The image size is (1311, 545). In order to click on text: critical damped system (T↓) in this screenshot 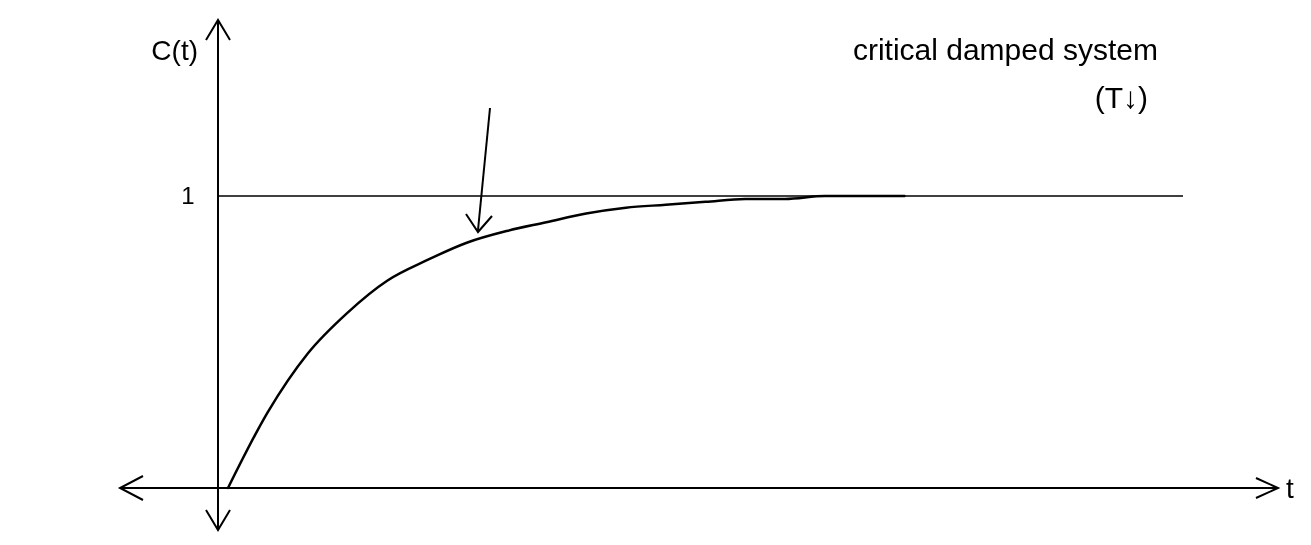, I will do `click(1005, 73)`.